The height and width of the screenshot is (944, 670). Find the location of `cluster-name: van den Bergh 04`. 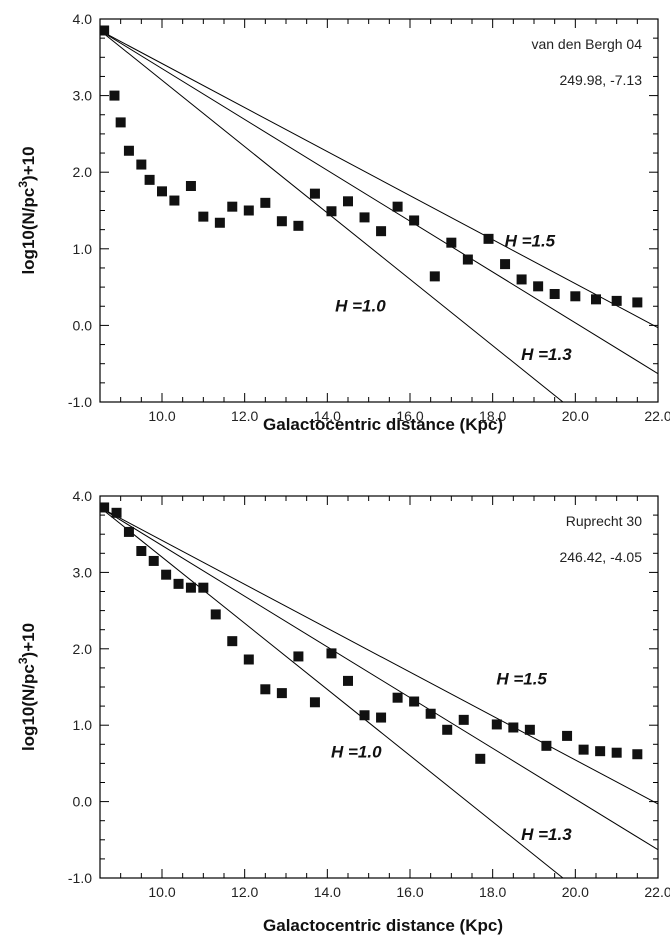

cluster-name: van den Bergh 04 is located at coordinates (586, 44).